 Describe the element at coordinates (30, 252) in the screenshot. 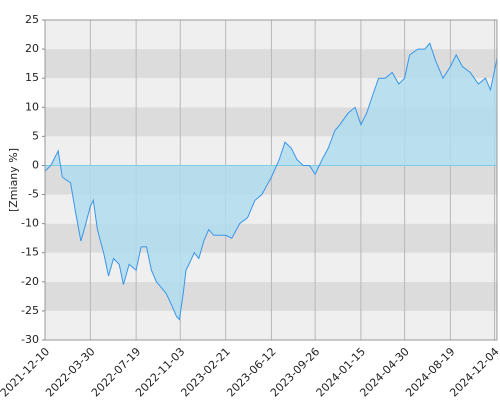

I see `y-tick-label: -15` at that location.